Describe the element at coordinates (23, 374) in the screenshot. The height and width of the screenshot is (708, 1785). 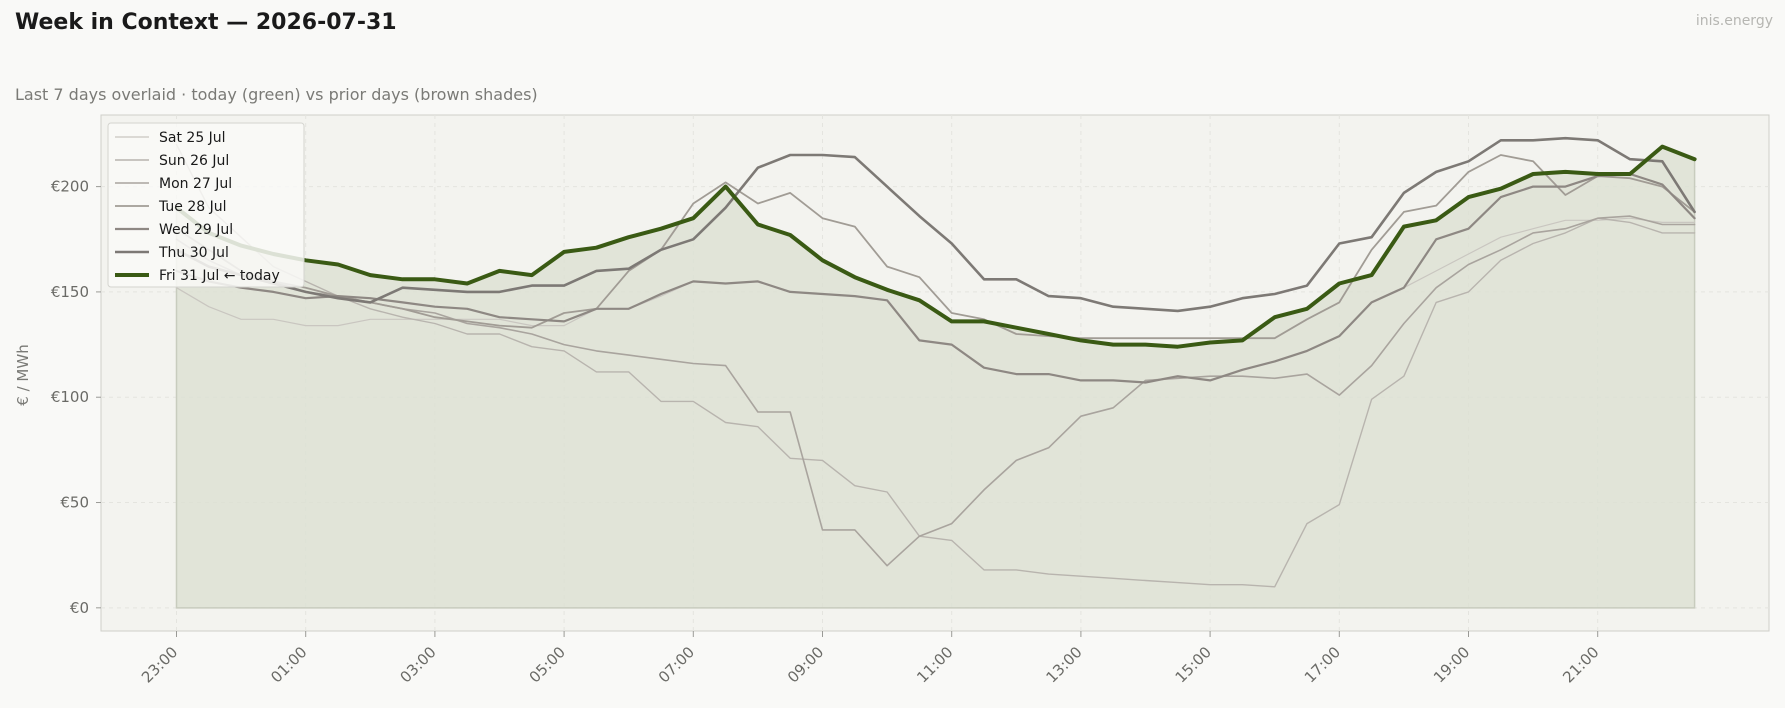
I see `y-axis-label: € / MWh` at that location.